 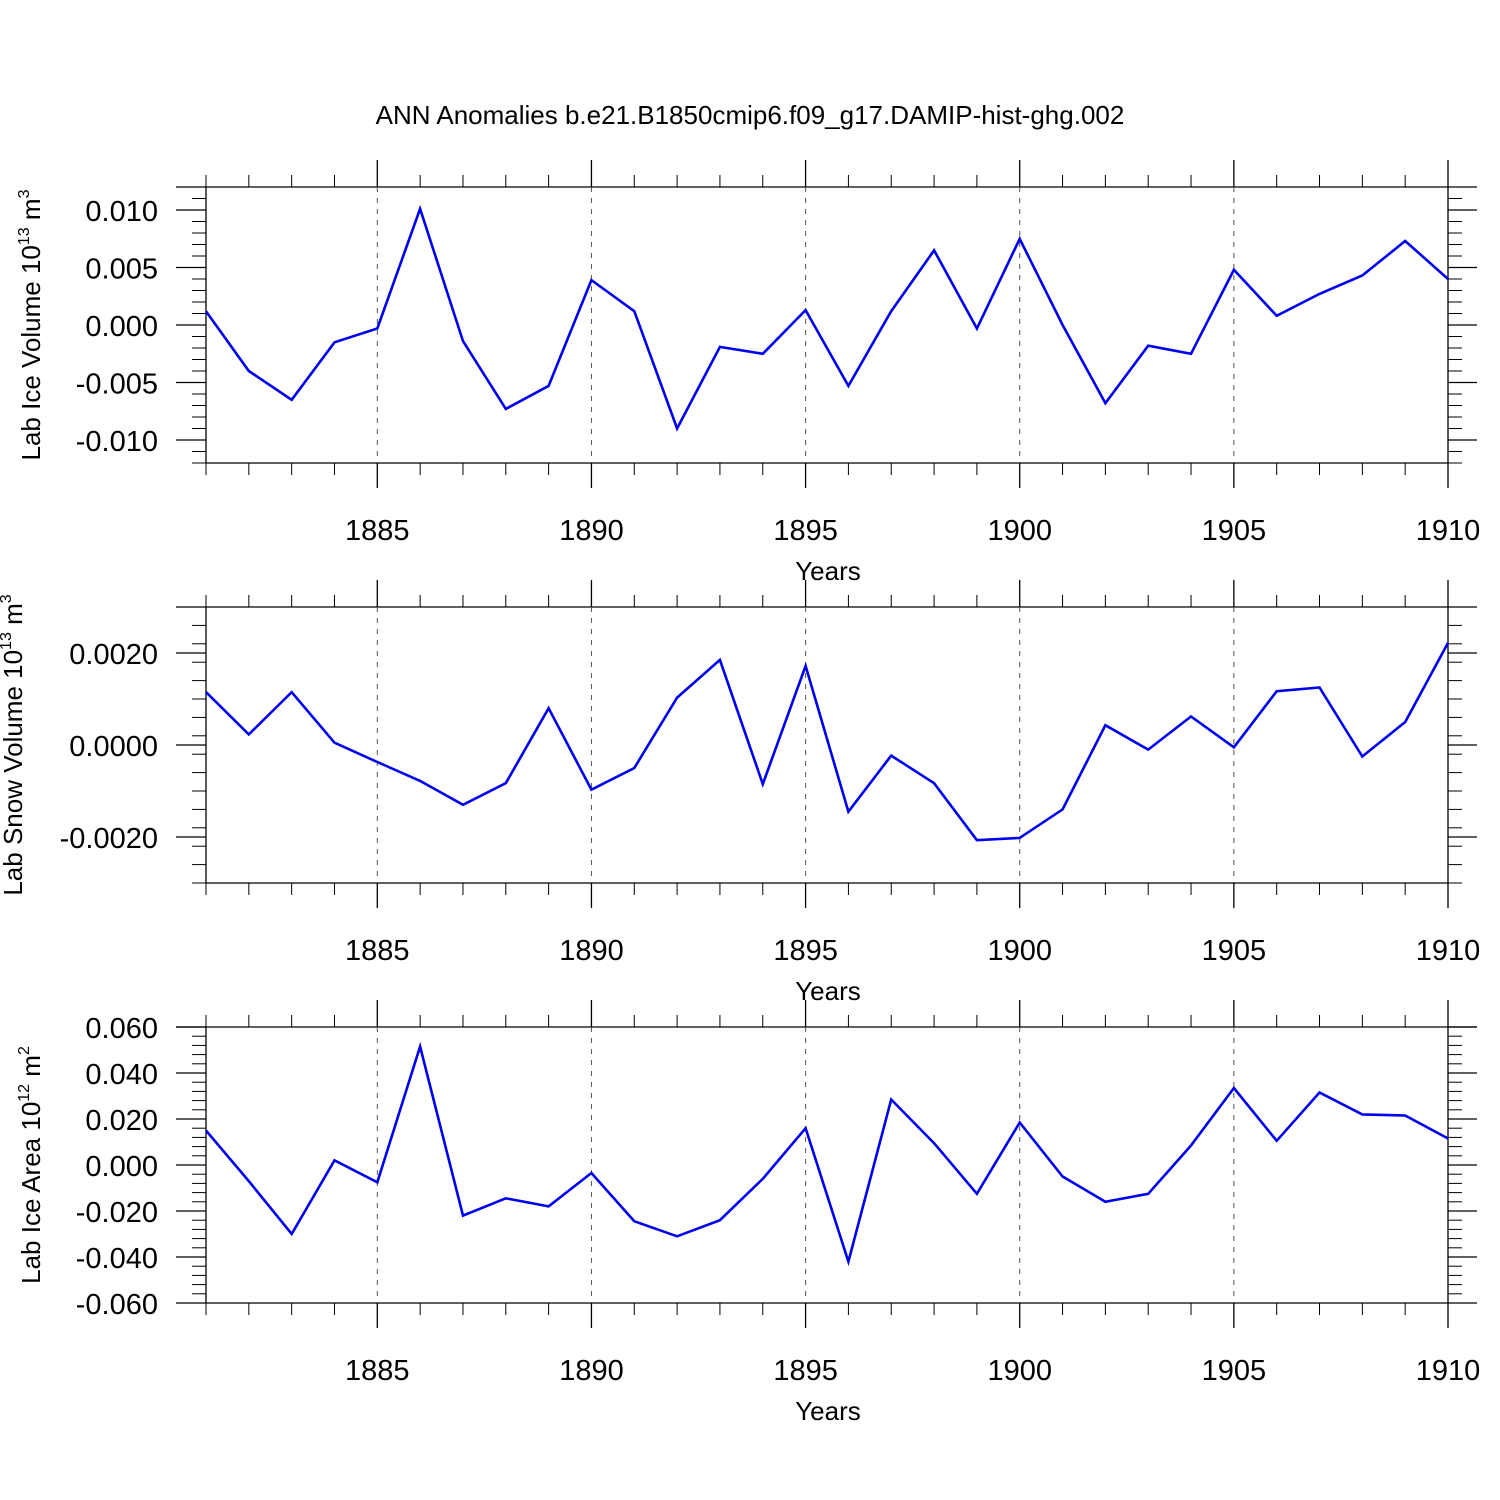 I want to click on y-tick-label: -0.010, so click(x=117, y=442).